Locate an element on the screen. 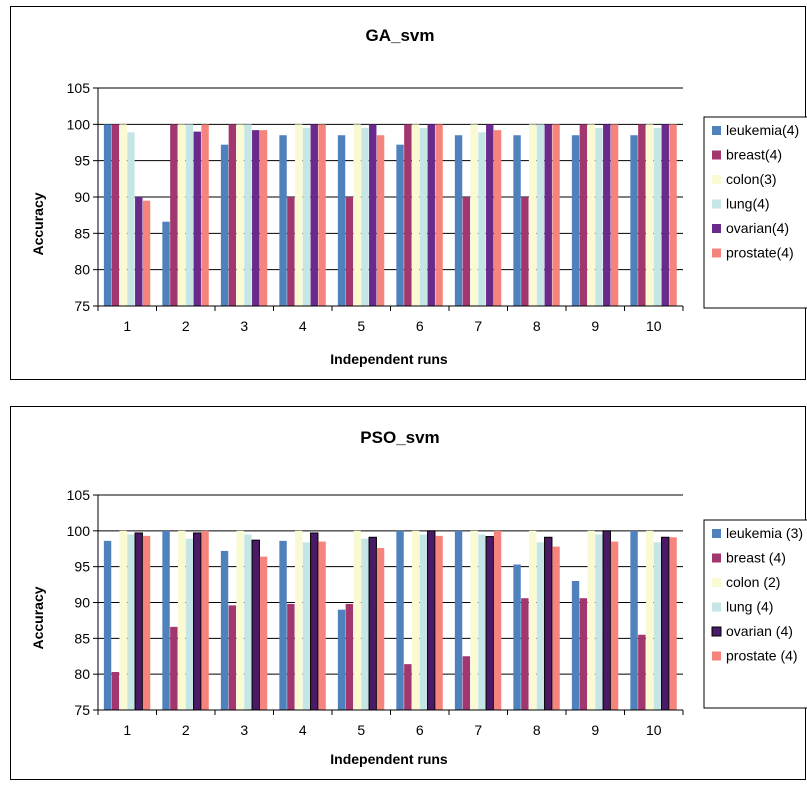 This screenshot has width=807, height=794. y-tick-label: 95 is located at coordinates (82, 567).